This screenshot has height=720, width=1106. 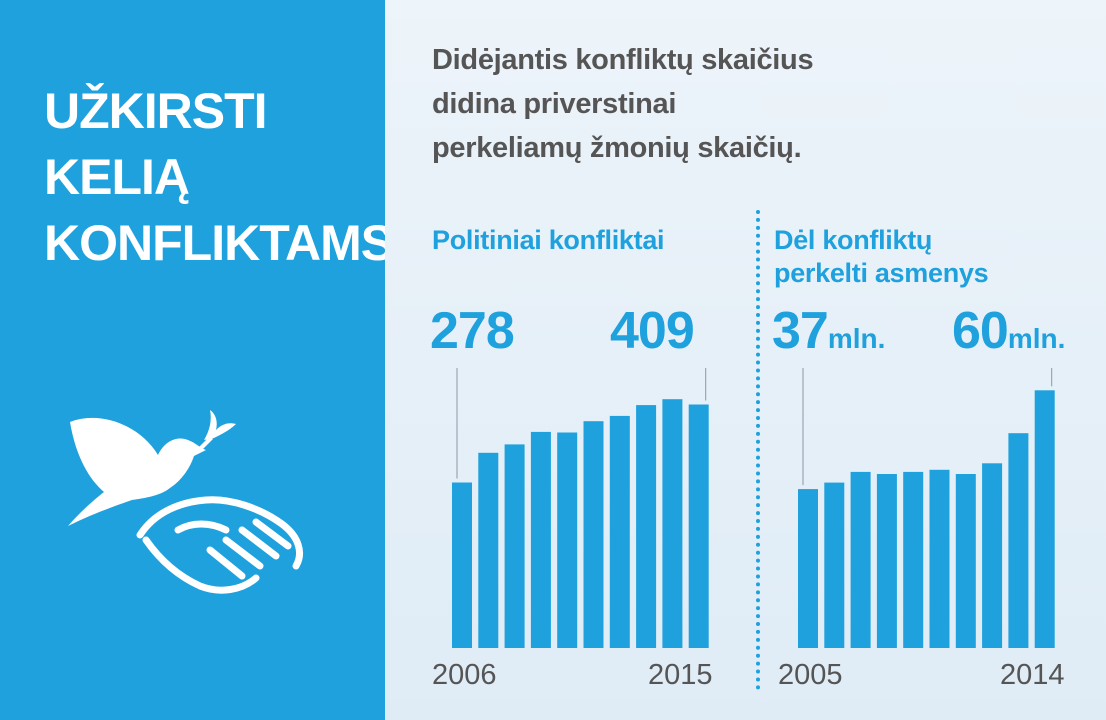 I want to click on start-value-unit: mln., so click(x=856, y=338).